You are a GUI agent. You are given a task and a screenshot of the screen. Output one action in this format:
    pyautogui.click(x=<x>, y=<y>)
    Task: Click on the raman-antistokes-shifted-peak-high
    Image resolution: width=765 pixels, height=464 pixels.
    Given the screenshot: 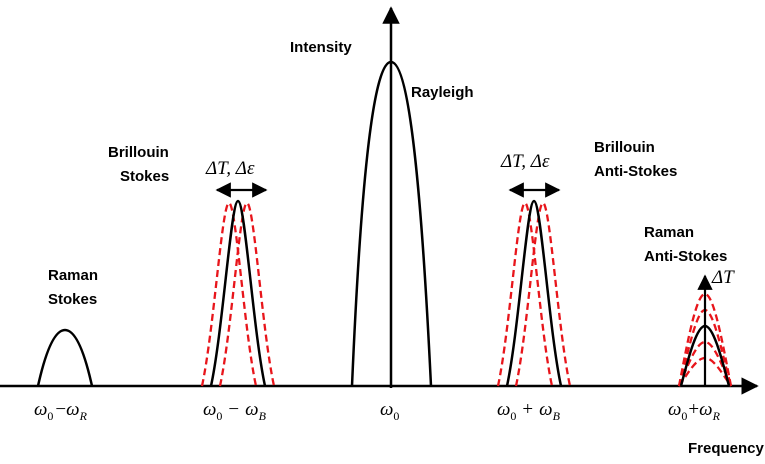 What is the action you would take?
    pyautogui.click(x=705, y=339)
    